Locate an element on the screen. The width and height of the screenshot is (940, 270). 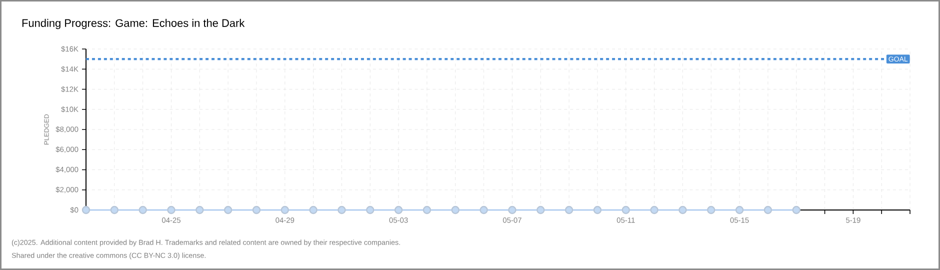
chart-title: Funding Progress: Game: Echoes in the Dark is located at coordinates (133, 24).